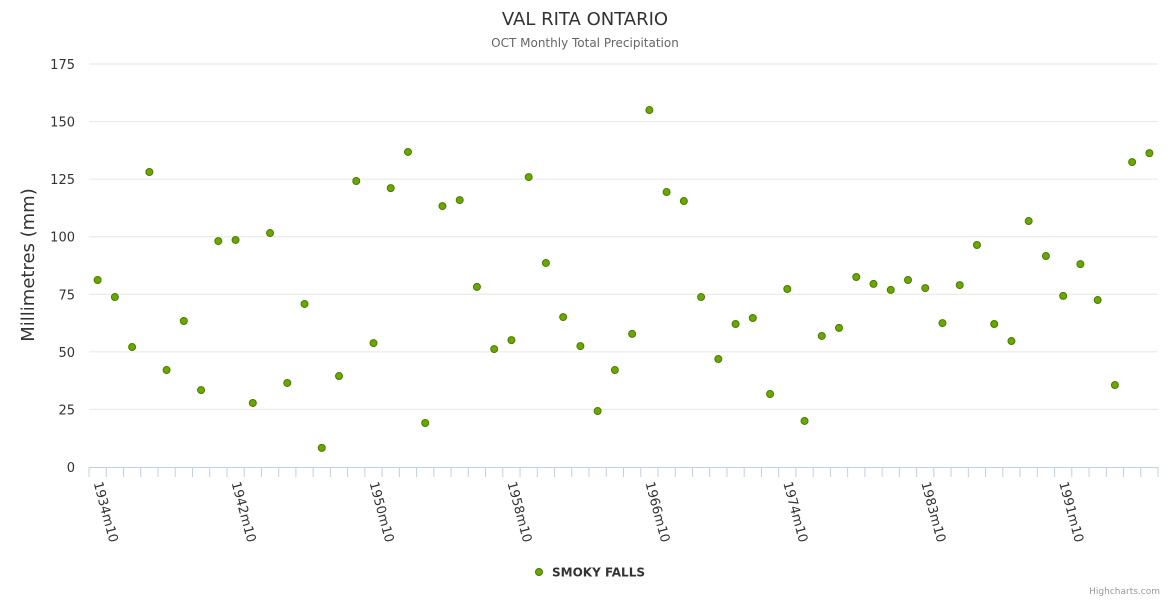 Image resolution: width=1170 pixels, height=604 pixels. What do you see at coordinates (381, 512) in the screenshot?
I see `x-tick-label: 1950m10` at bounding box center [381, 512].